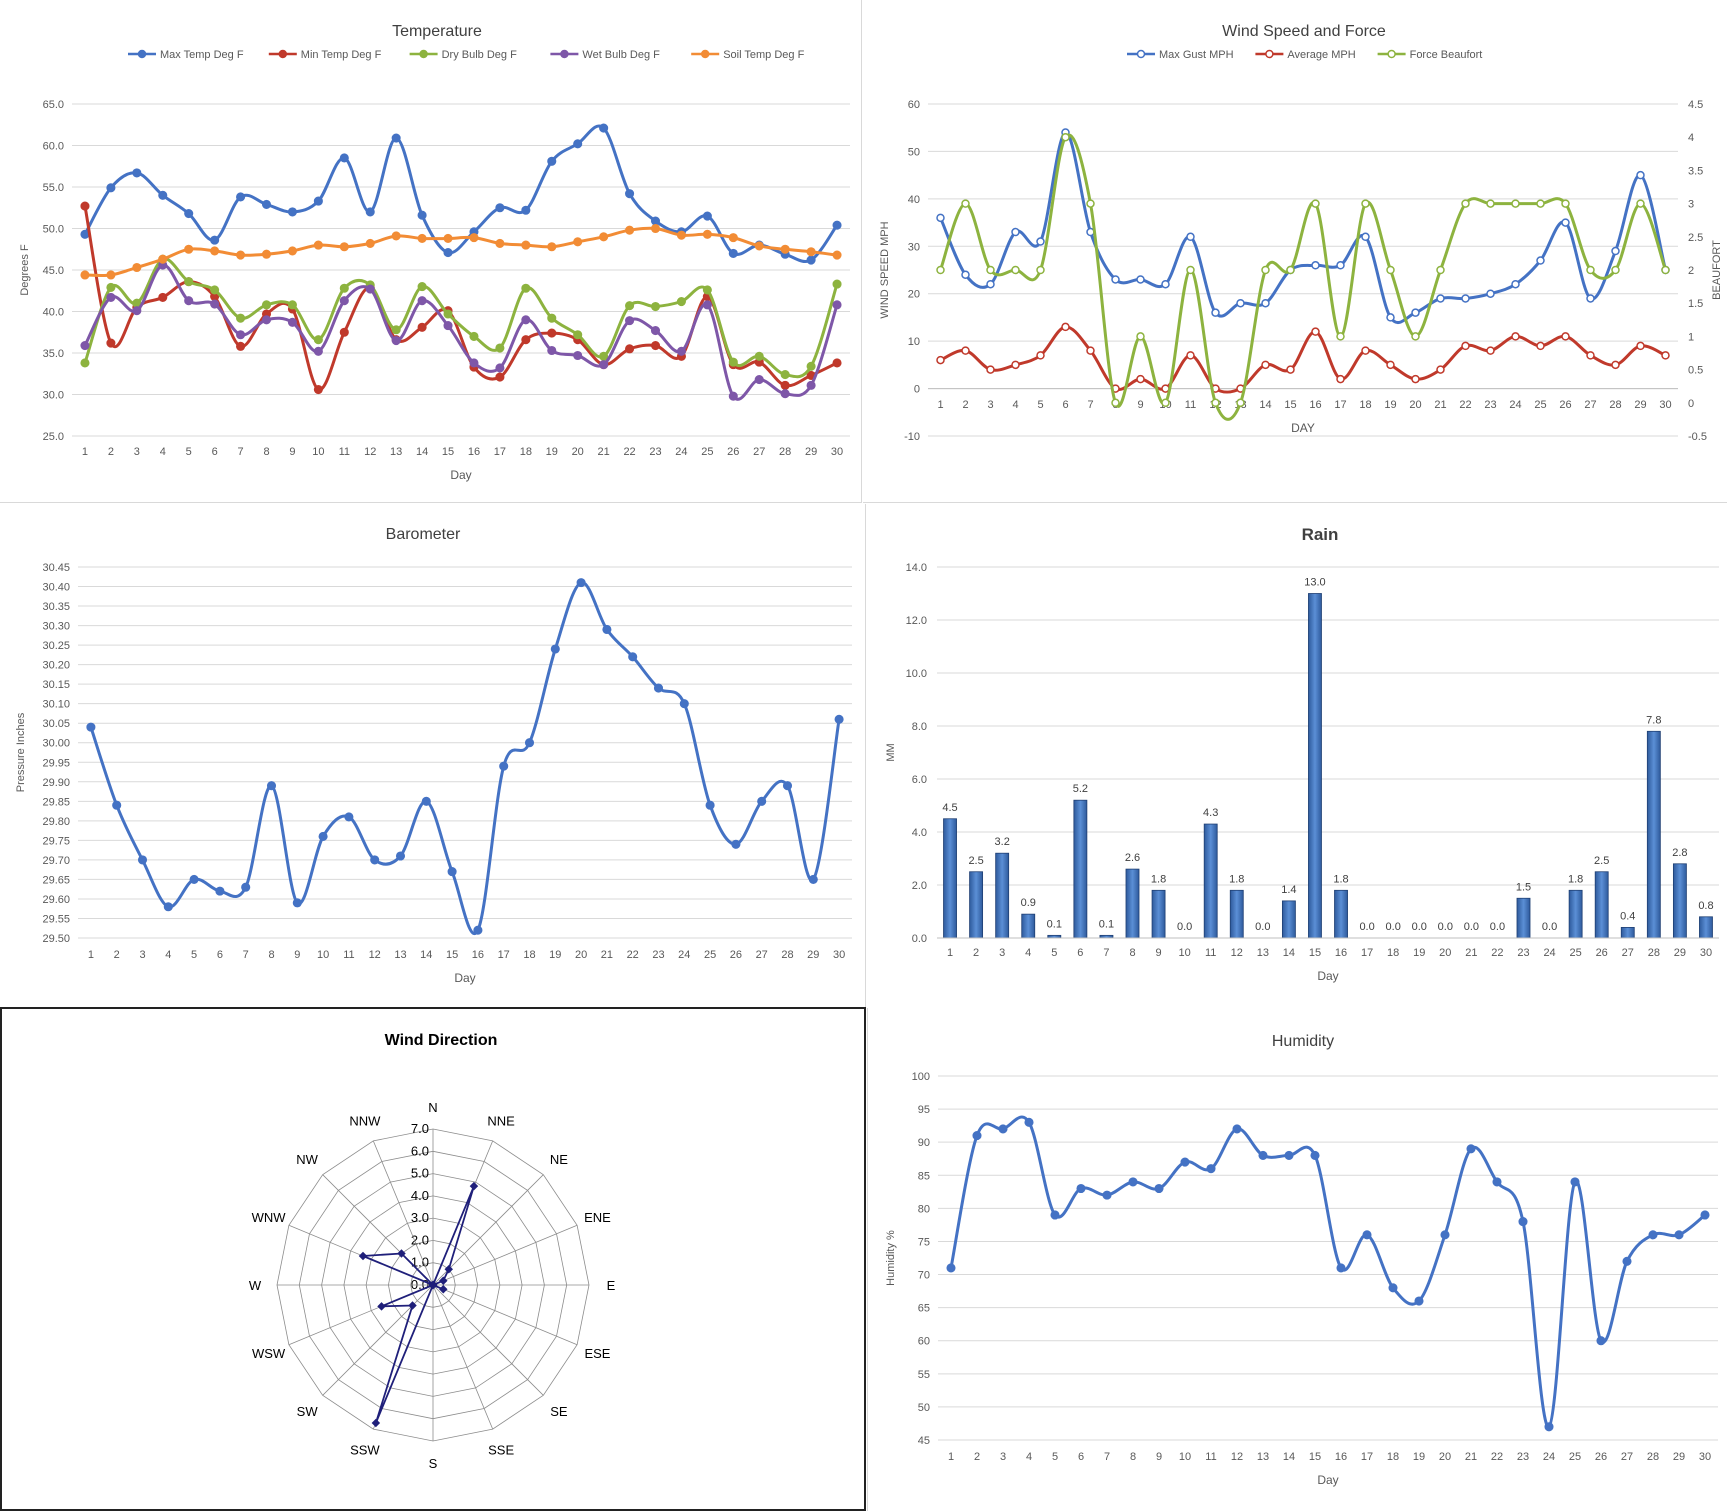 The image size is (1727, 1511). Describe the element at coordinates (924, 1110) in the screenshot. I see `y-tick-label: 95` at that location.